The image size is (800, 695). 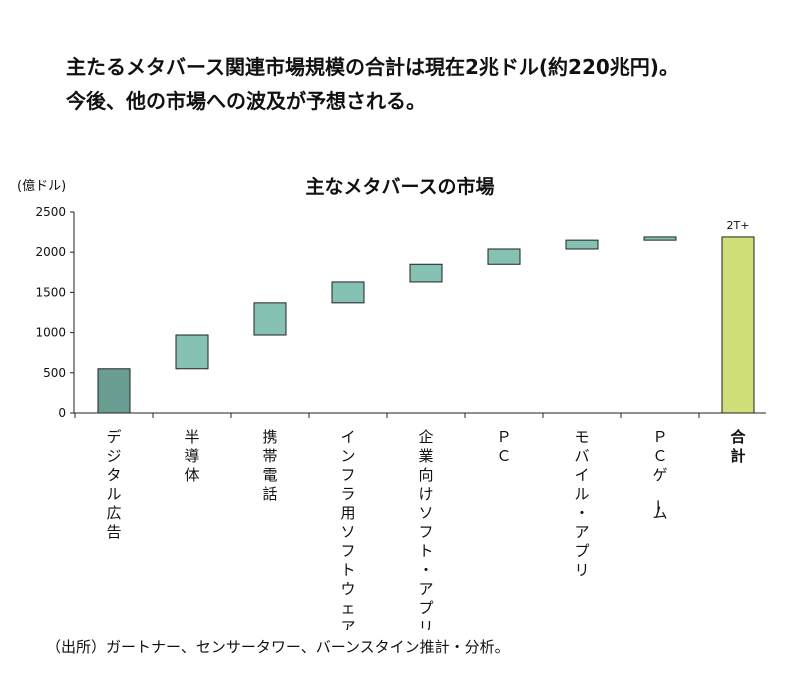 What do you see at coordinates (372, 67) in the screenshot?
I see `headline-line-1: 主たるメタバース関連市場規模の合計は現在2兆ドル(約220兆円)。` at bounding box center [372, 67].